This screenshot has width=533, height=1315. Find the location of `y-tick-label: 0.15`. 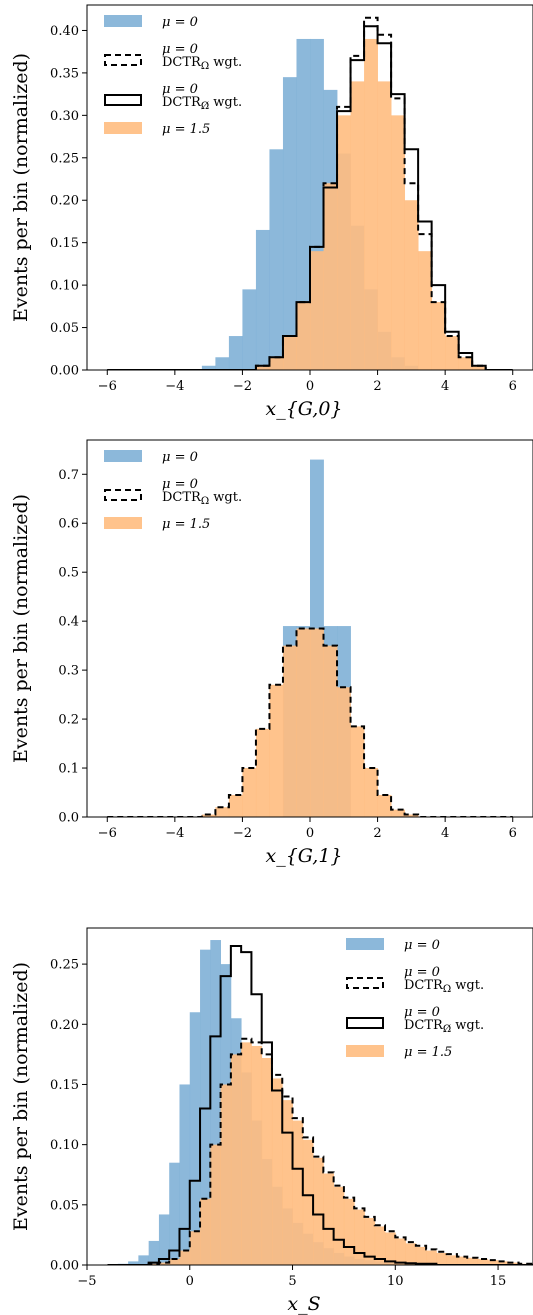

y-tick-label: 0.15 is located at coordinates (64, 1085).